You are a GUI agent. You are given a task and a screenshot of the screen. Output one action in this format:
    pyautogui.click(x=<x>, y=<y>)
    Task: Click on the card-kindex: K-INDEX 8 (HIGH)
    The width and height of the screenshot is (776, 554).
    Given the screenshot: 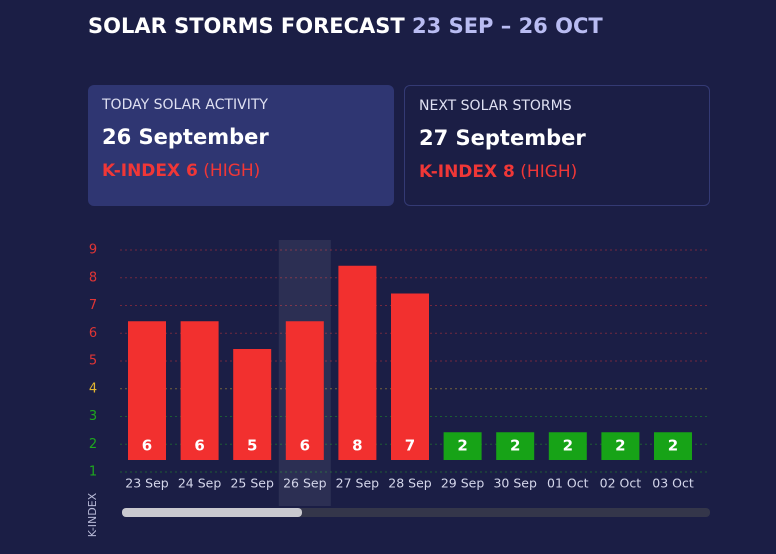 What is the action you would take?
    pyautogui.click(x=557, y=172)
    